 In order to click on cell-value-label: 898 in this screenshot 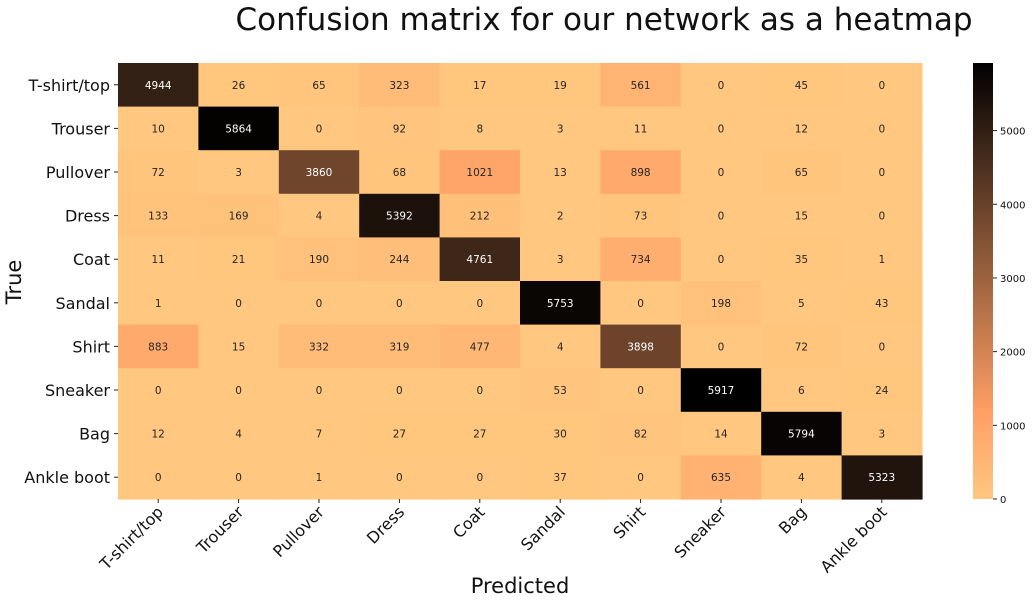, I will do `click(641, 173)`.